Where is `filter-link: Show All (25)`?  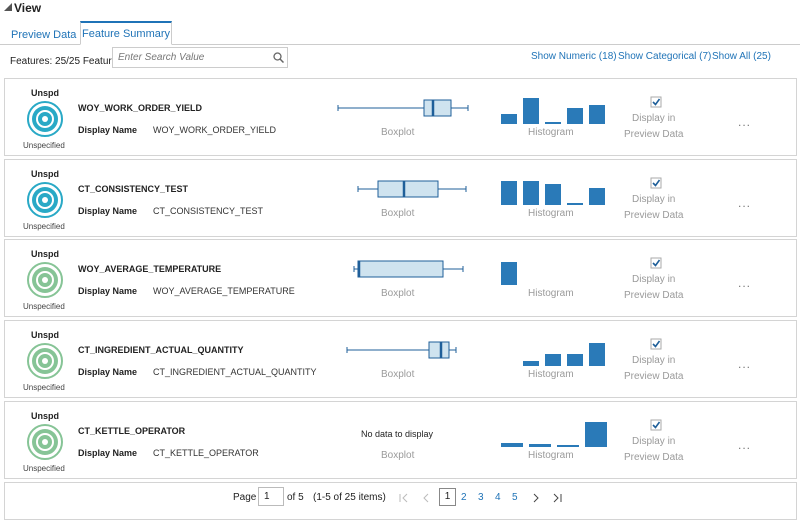 filter-link: Show All (25) is located at coordinates (741, 56).